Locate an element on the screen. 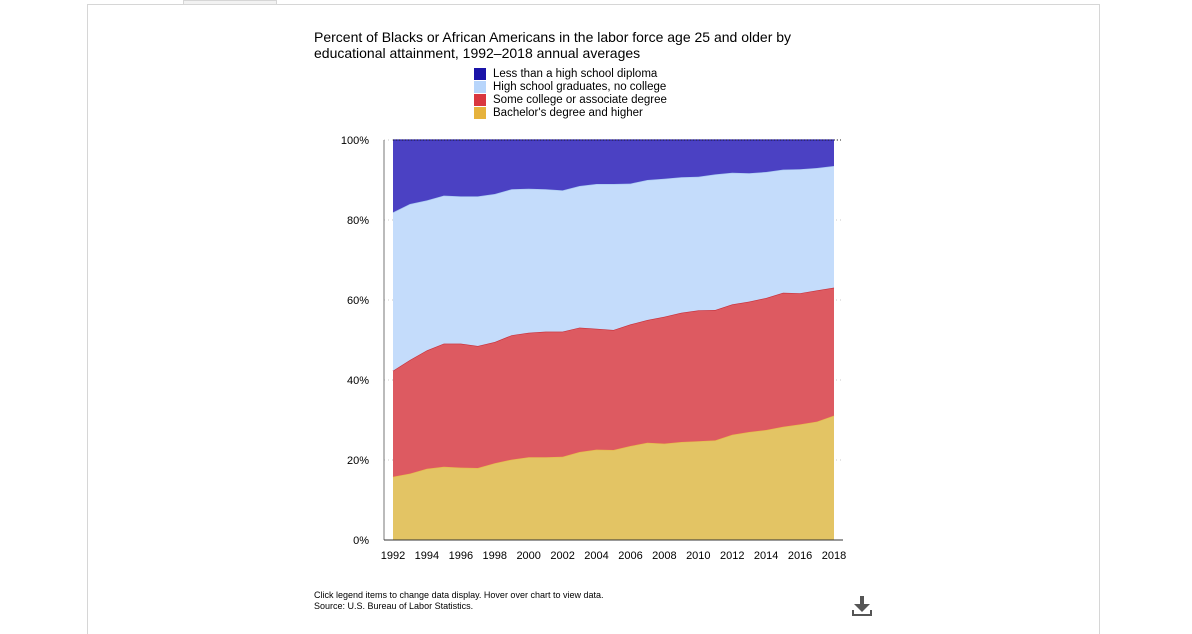  legend-item-high-school-graduates: High school graduates, no college is located at coordinates (570, 86).